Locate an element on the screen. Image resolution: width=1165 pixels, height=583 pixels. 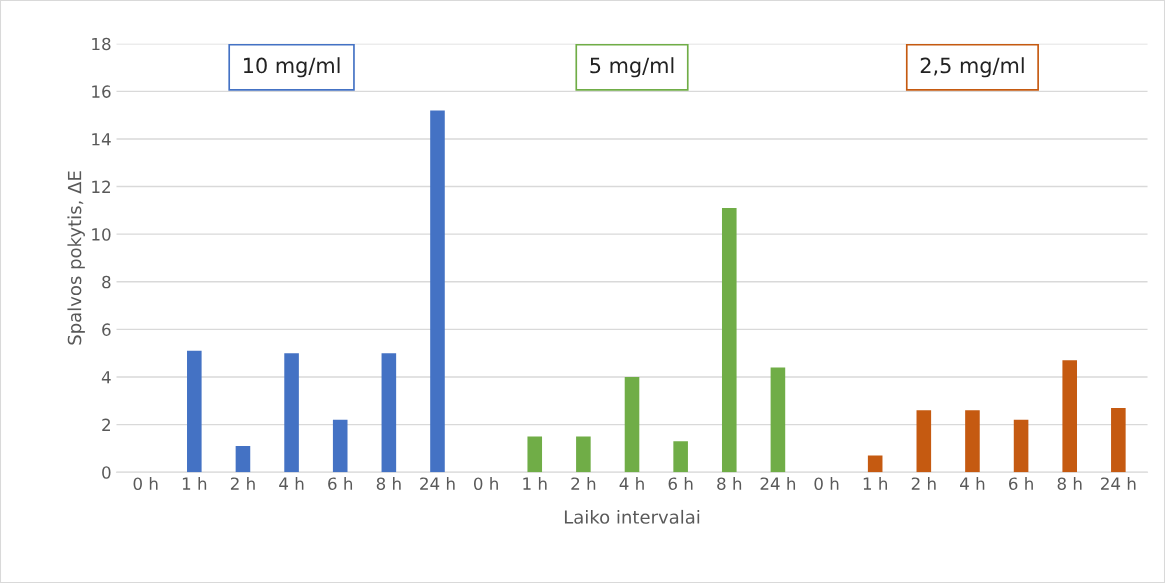
y-tick-label: 18 is located at coordinates (101, 44).